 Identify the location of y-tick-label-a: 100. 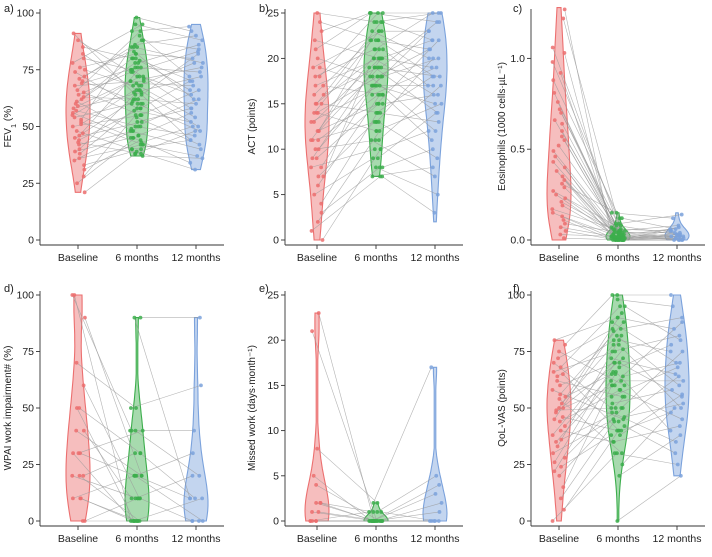
(25, 14).